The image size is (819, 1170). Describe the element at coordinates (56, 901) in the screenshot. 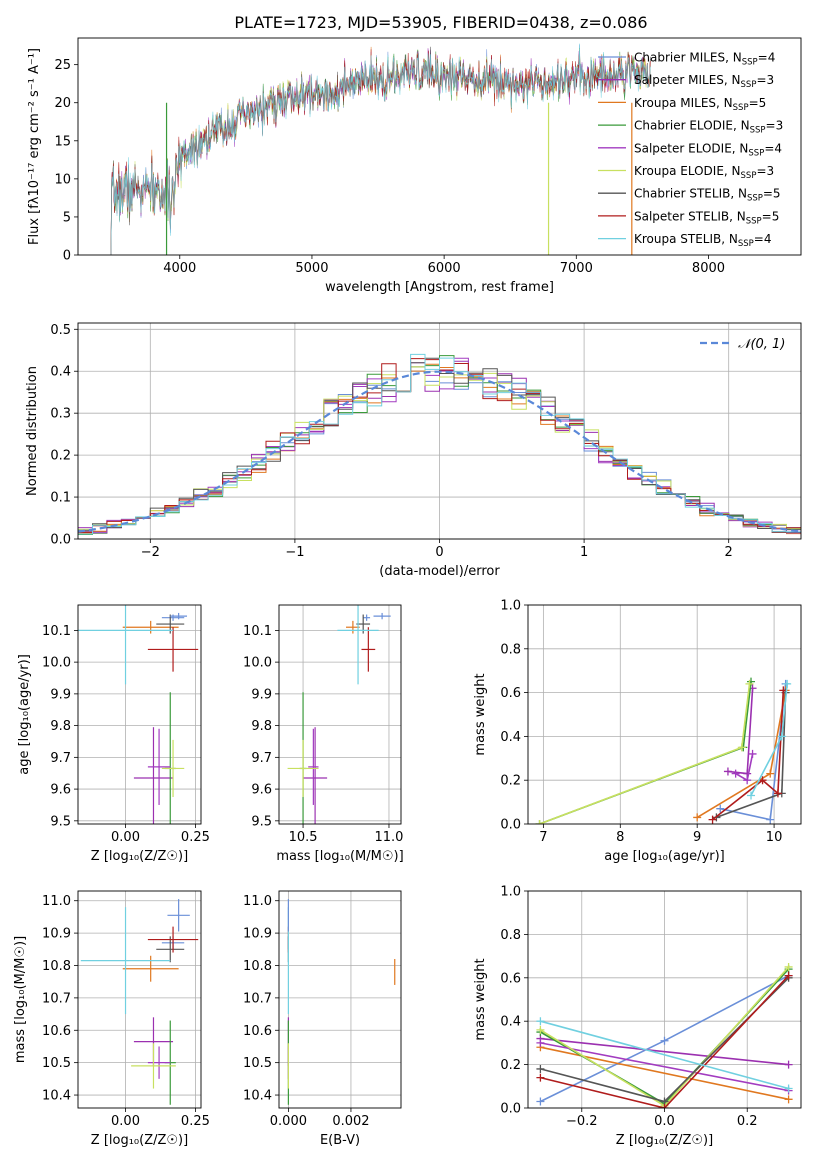

I see `y-tick-label: 11.0` at that location.